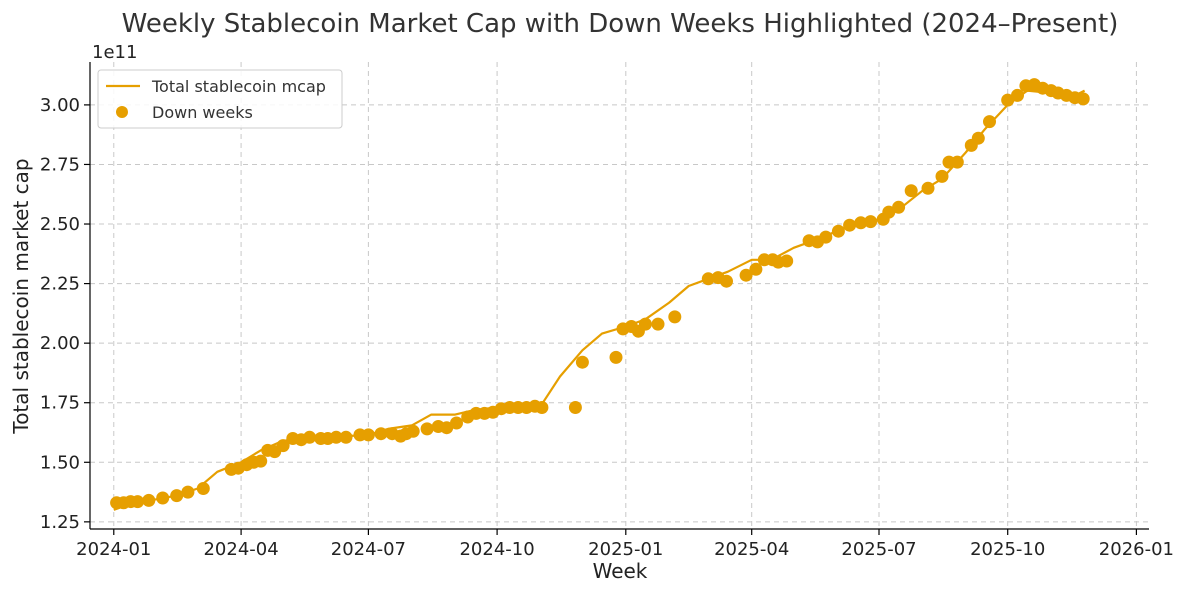  Describe the element at coordinates (21, 296) in the screenshot. I see `y-axis-label: Total stablecoin market cap` at that location.